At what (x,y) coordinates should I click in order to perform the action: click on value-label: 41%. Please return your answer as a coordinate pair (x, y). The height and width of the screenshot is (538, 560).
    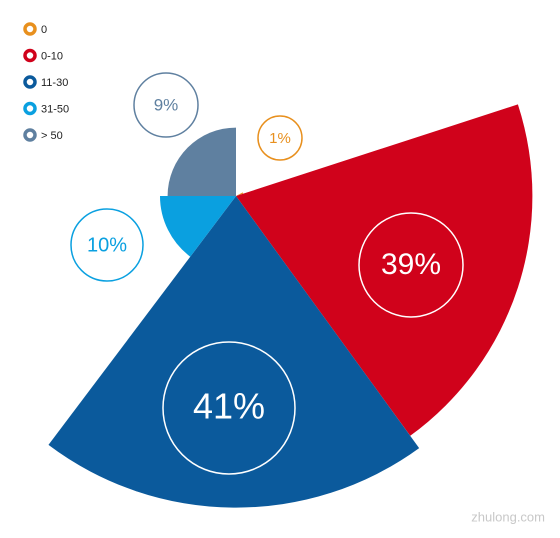
    Looking at the image, I should click on (229, 406).